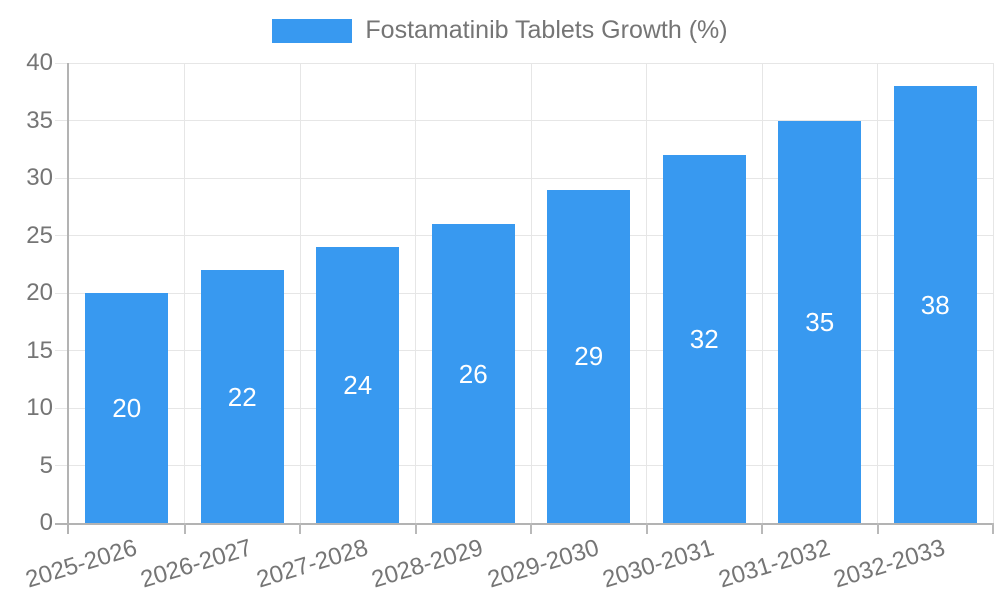 This screenshot has width=1000, height=600. I want to click on legend-label: Fostamatinib Tablets Growth (%), so click(546, 30).